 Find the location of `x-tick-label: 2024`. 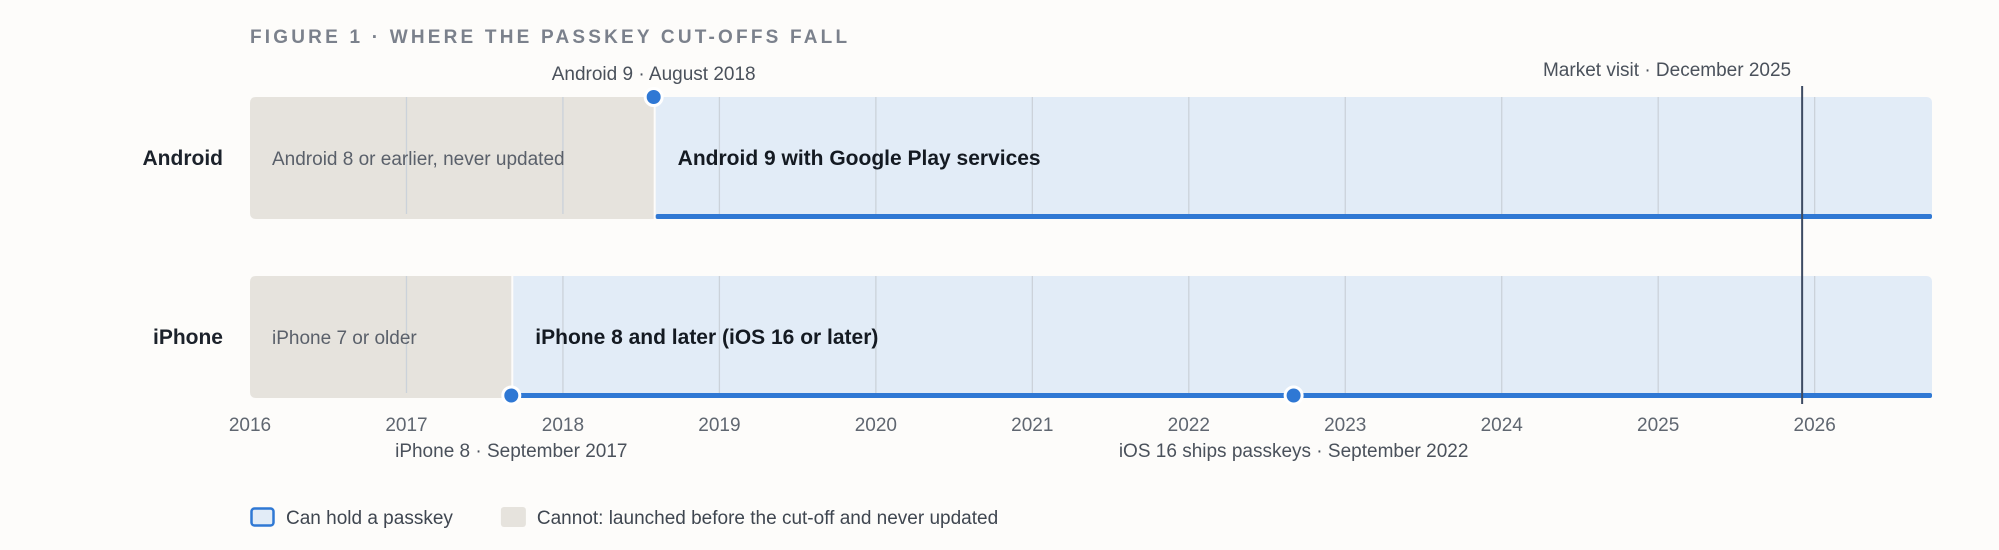

x-tick-label: 2024 is located at coordinates (1502, 425).